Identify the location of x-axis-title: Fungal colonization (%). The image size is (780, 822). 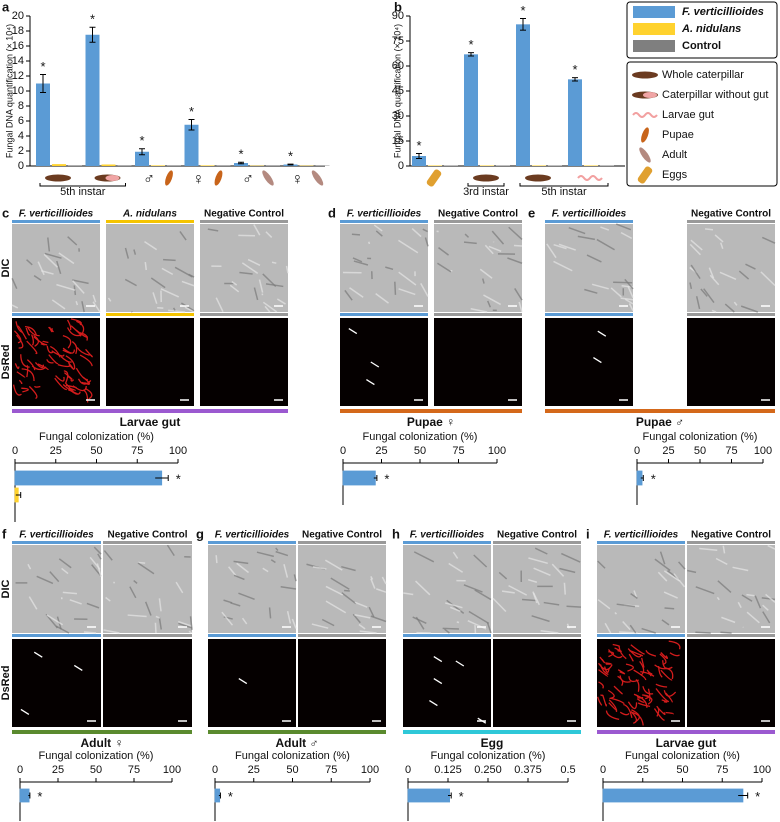
(420, 437).